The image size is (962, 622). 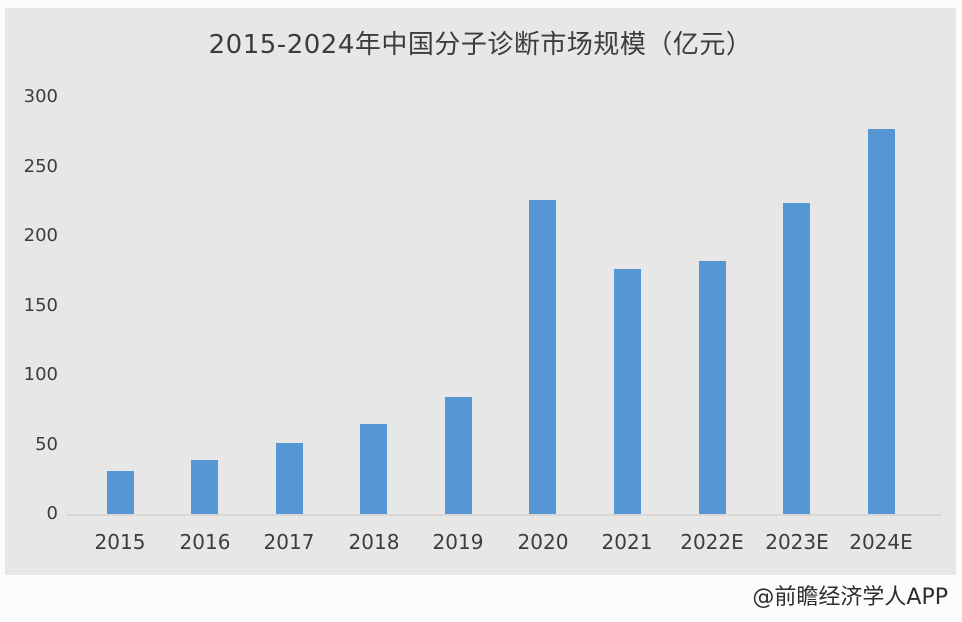 I want to click on bar-2020, so click(x=542, y=357).